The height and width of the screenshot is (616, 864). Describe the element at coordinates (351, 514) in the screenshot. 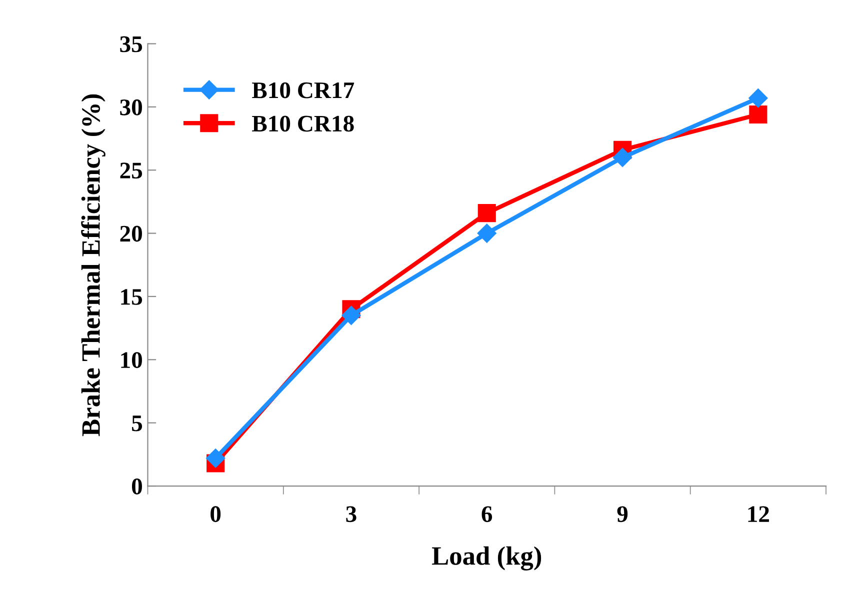

I see `x-tick-label: 3` at that location.